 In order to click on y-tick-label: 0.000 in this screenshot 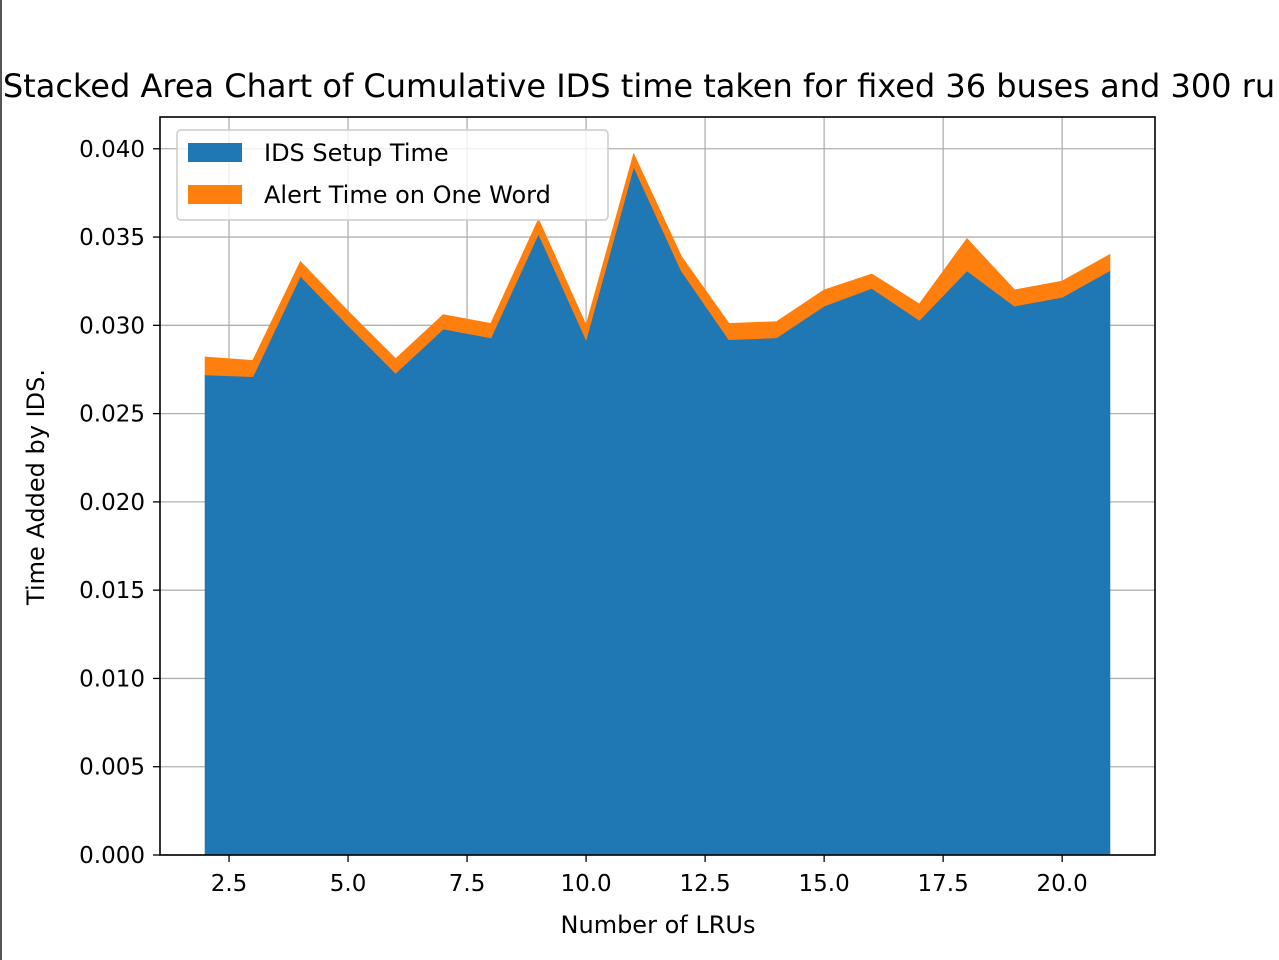, I will do `click(112, 856)`.